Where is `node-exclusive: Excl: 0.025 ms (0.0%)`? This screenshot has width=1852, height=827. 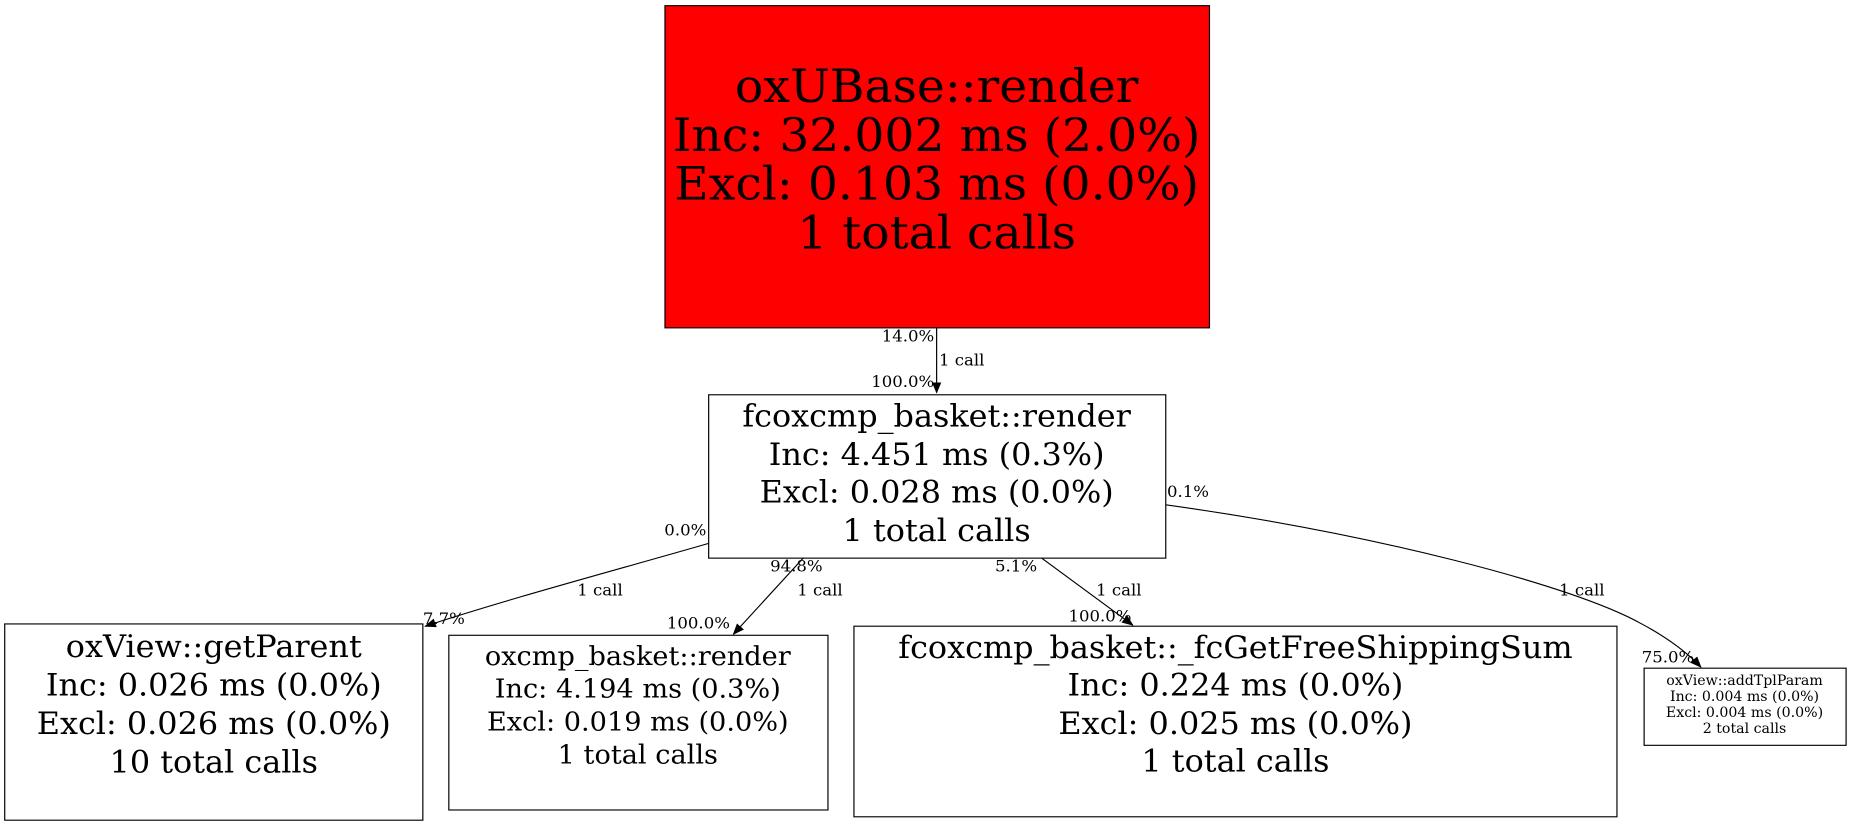
node-exclusive: Excl: 0.025 ms (0.0%) is located at coordinates (1235, 724).